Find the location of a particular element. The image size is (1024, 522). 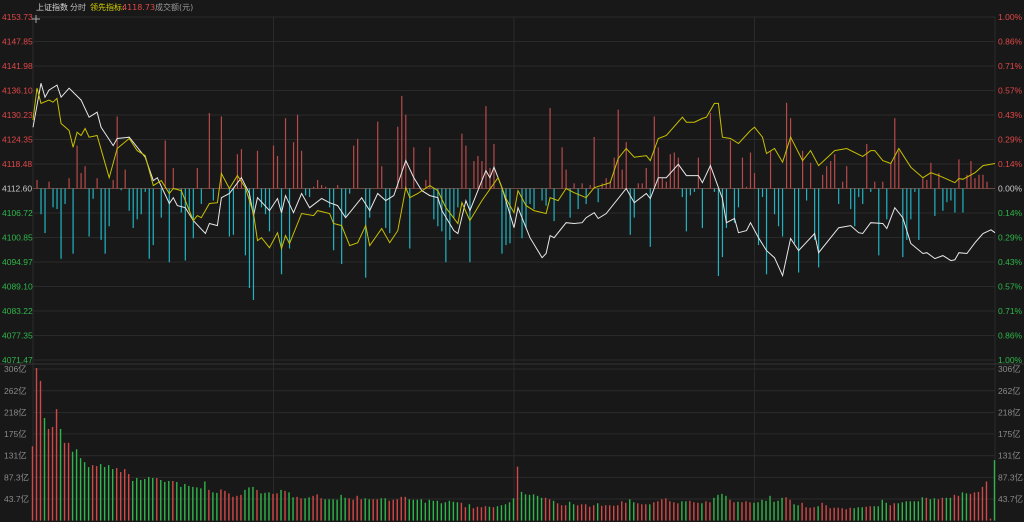

price-tick-label: 4118.48 is located at coordinates (17, 164).